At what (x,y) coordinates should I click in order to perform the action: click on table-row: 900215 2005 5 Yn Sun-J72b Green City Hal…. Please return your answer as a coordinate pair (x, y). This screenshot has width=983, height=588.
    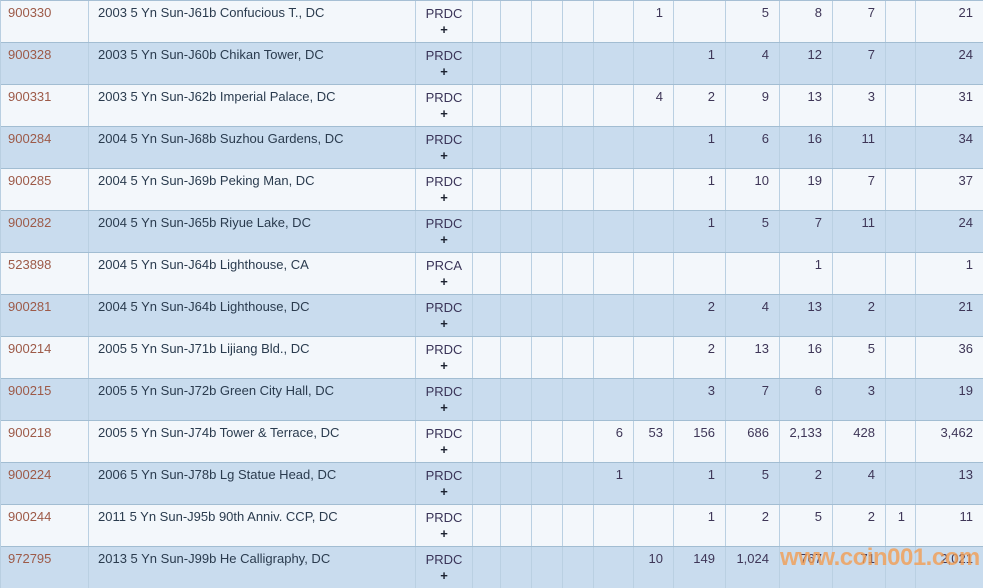
    Looking at the image, I should click on (492, 400).